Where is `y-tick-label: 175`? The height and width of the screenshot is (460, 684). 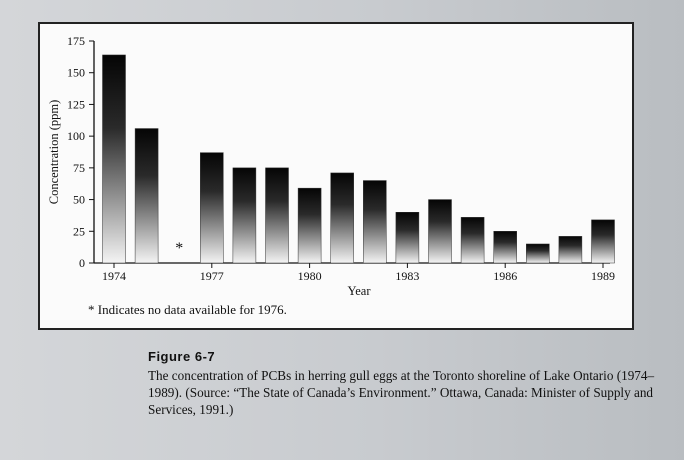 y-tick-label: 175 is located at coordinates (76, 41).